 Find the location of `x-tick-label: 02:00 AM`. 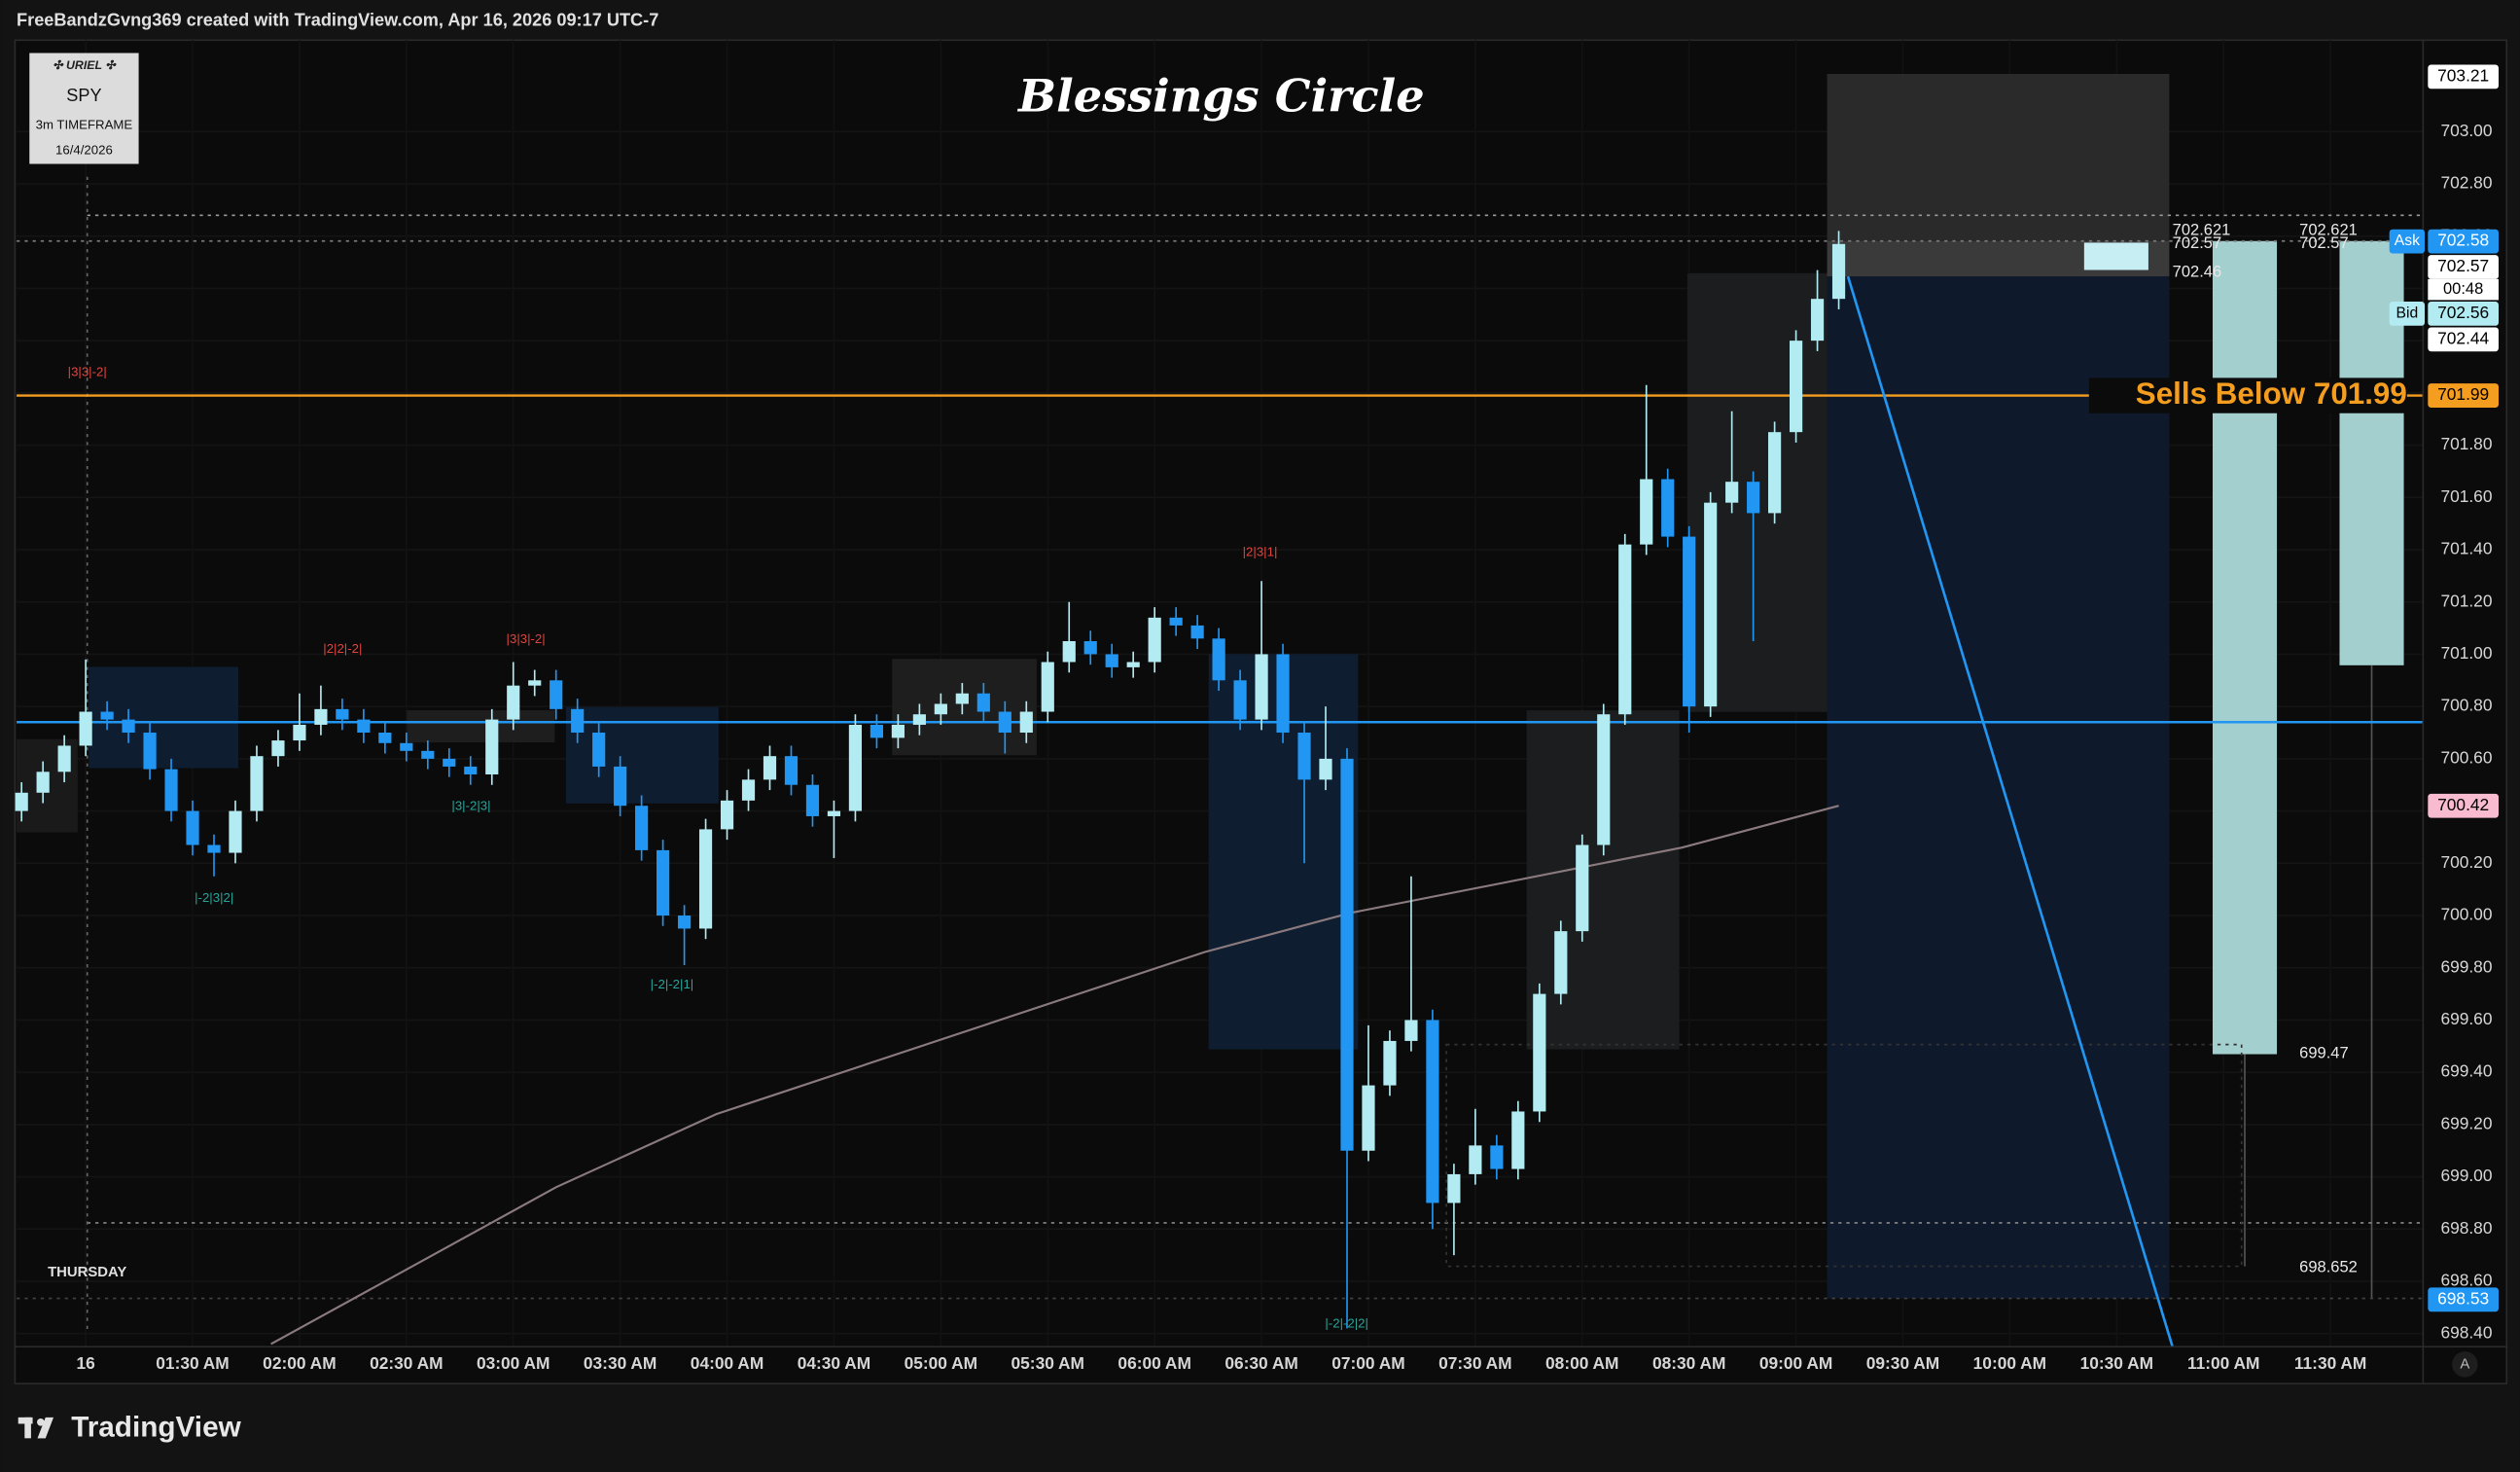

x-tick-label: 02:00 AM is located at coordinates (299, 1363).